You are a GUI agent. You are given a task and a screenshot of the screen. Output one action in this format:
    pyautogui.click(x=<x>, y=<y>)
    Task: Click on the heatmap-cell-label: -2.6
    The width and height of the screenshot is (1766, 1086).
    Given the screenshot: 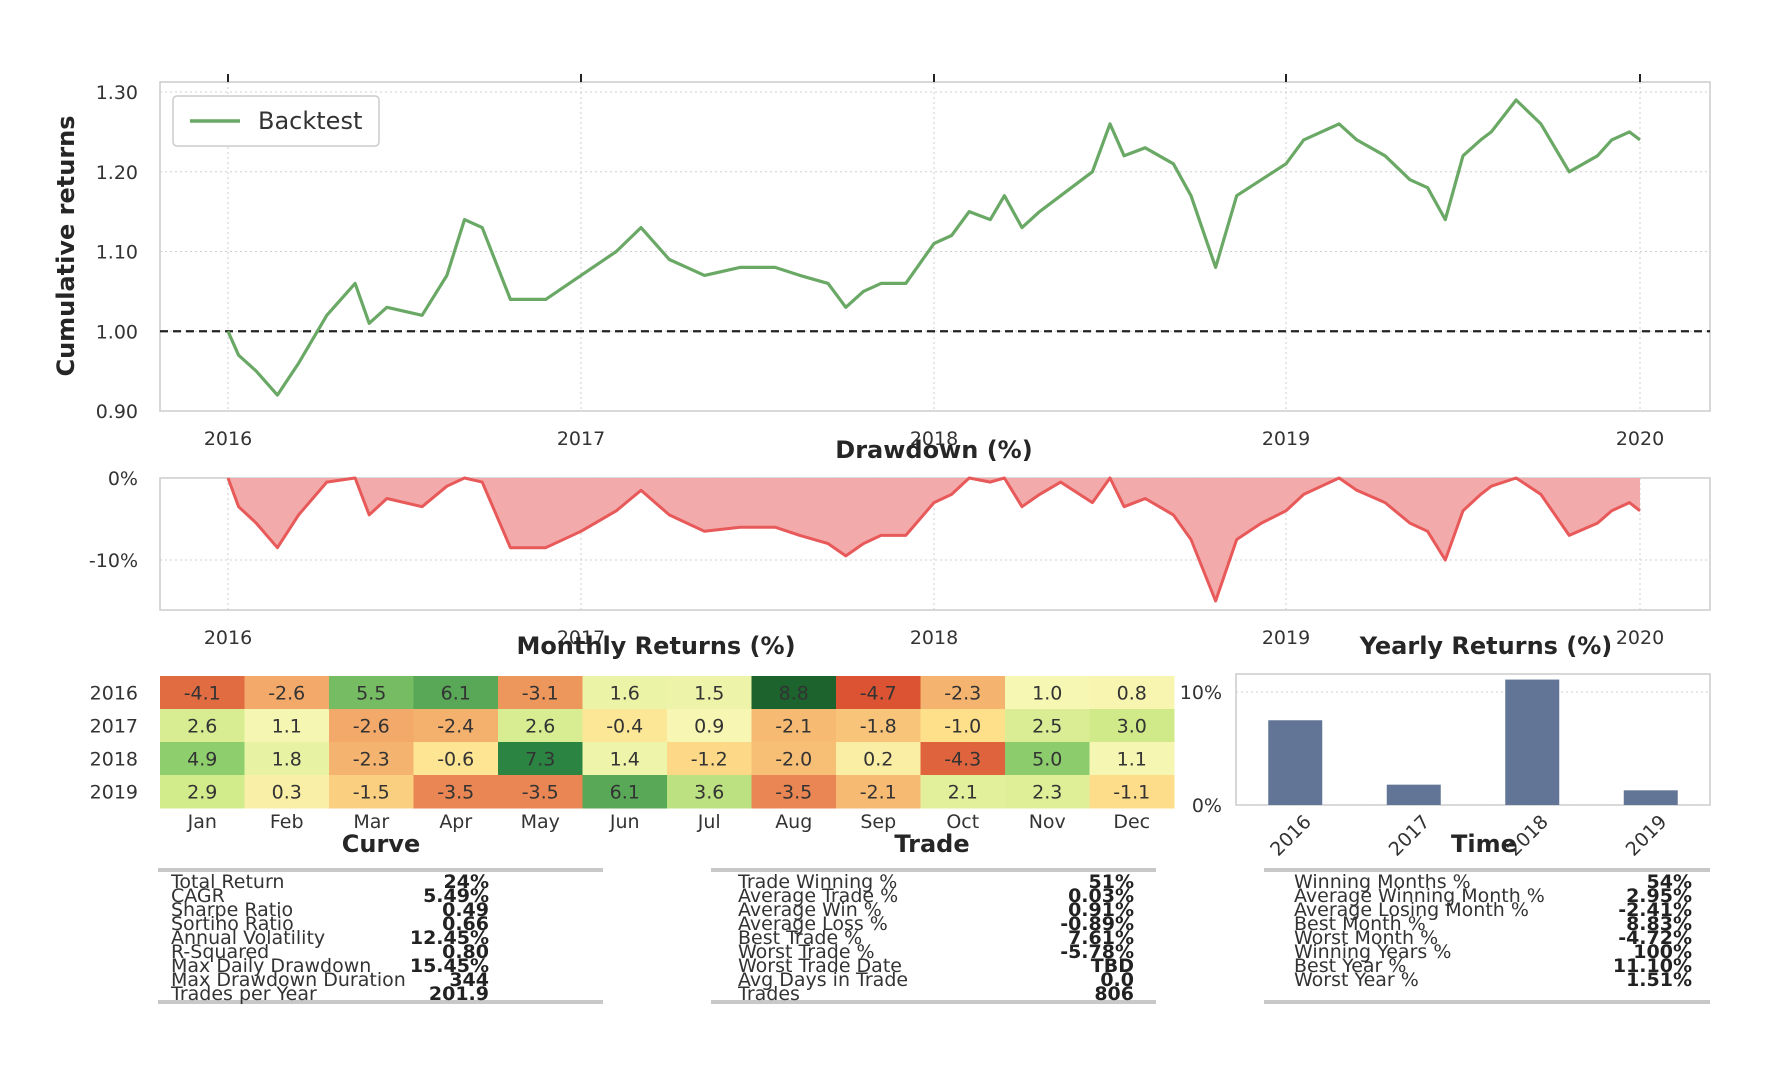 What is the action you would take?
    pyautogui.click(x=286, y=694)
    